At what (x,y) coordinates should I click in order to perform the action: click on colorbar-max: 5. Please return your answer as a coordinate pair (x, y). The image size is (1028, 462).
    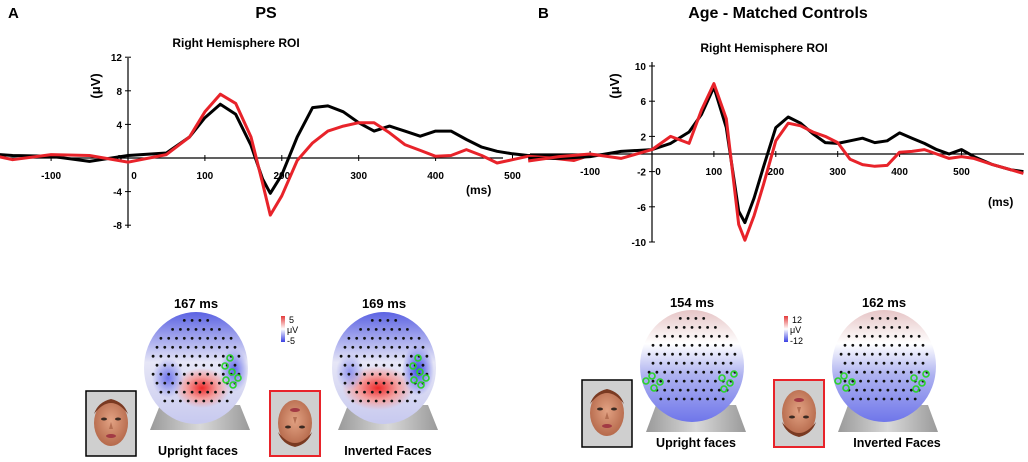
    Looking at the image, I should click on (291, 320).